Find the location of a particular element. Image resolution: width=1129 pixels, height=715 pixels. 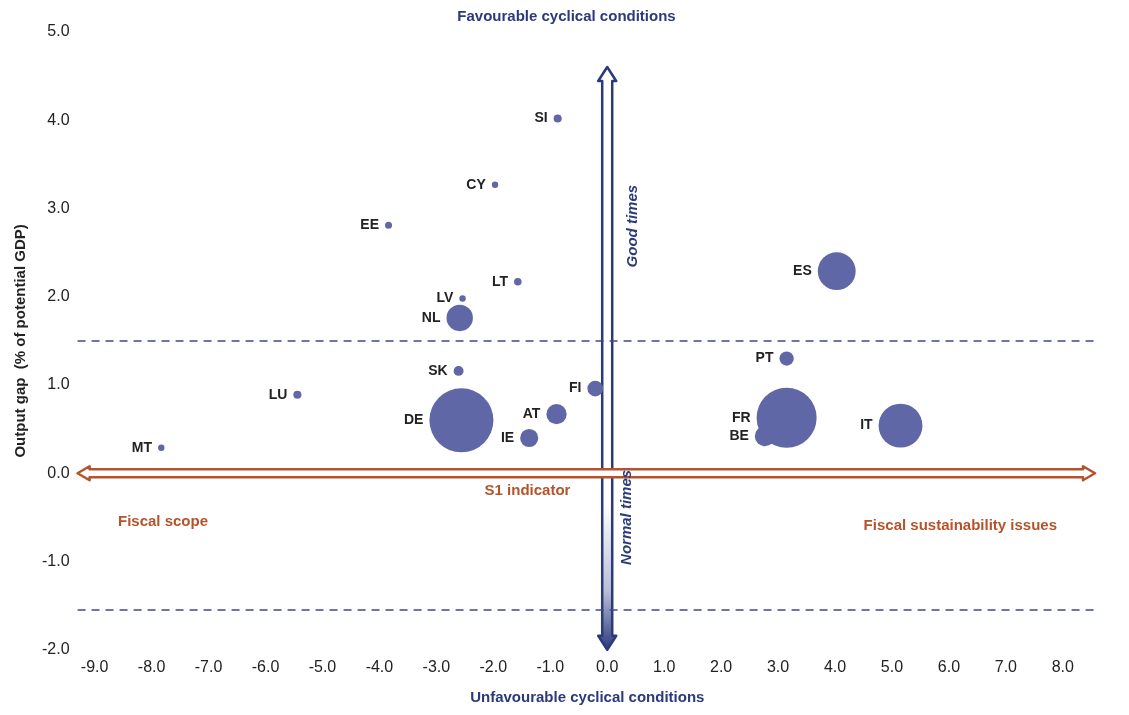

x-tick-label: -2.0 is located at coordinates (493, 666).